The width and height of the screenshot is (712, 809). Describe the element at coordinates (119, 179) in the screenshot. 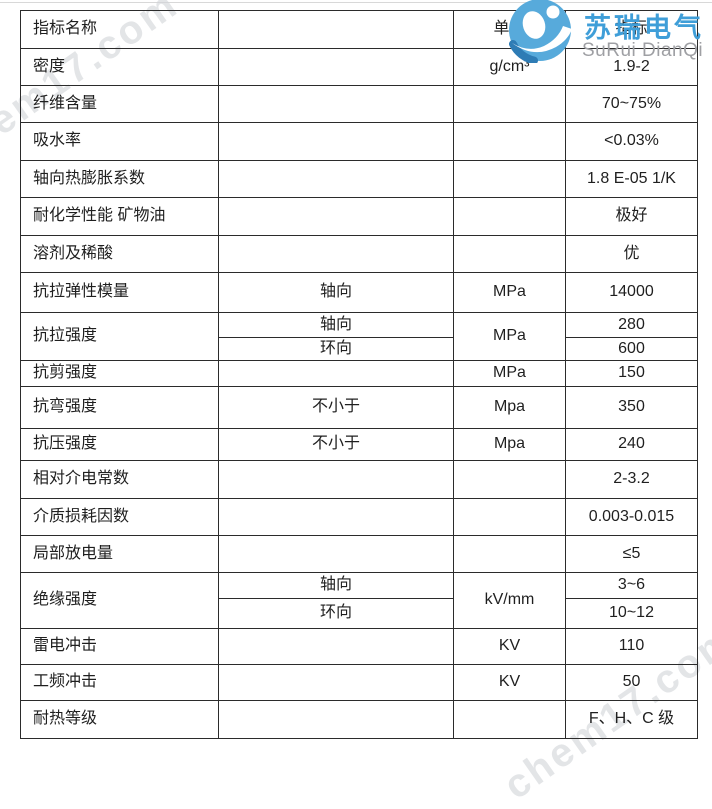

I see `spec-name-cell: 轴向热膨胀系数` at that location.